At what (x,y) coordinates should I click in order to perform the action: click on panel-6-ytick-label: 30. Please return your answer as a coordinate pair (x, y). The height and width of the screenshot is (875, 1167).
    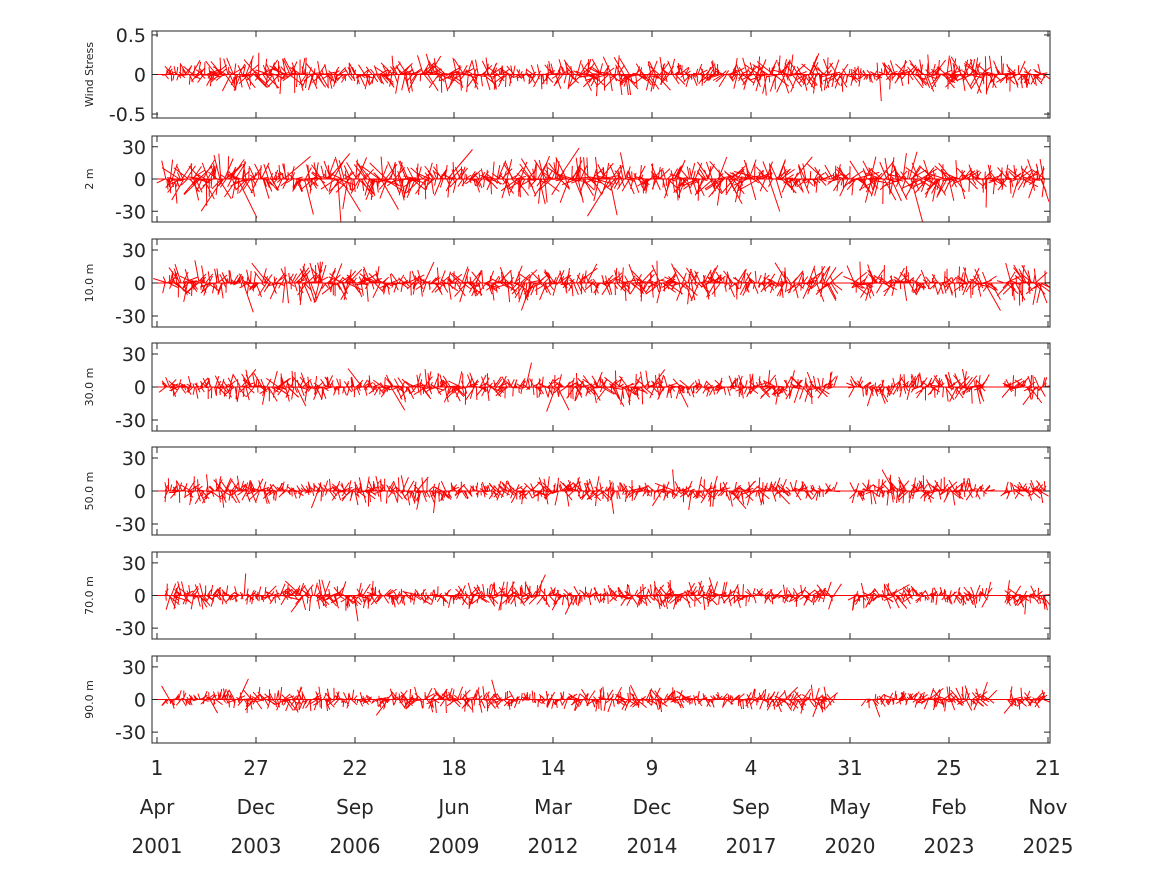
    Looking at the image, I should click on (134, 668).